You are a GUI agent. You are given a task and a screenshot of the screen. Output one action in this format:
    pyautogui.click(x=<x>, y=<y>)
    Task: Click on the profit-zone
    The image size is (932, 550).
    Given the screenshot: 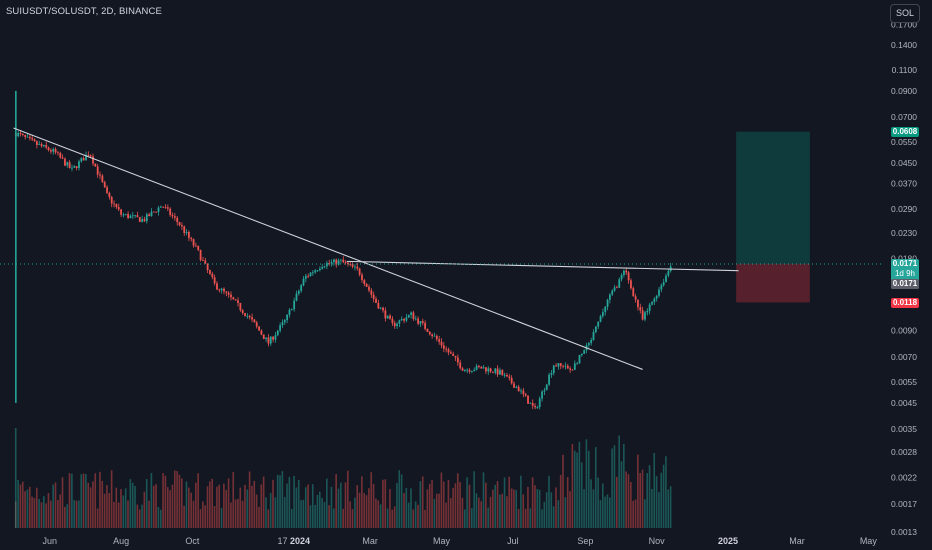 What is the action you would take?
    pyautogui.click(x=773, y=197)
    